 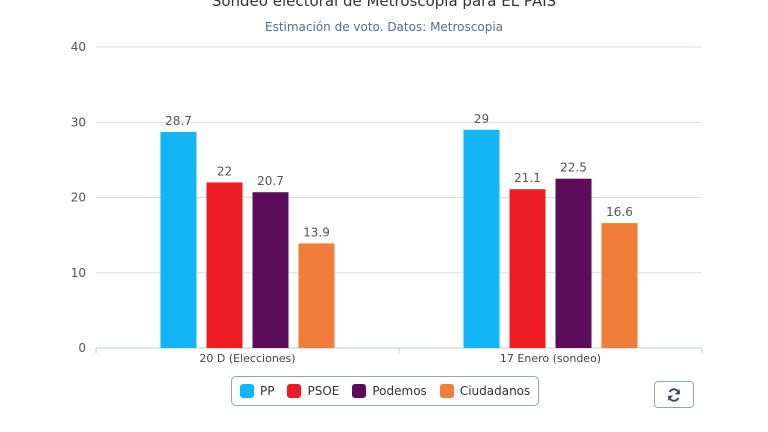 I want to click on legend: PP PSOE Podemos Ciudadanos, so click(x=385, y=391).